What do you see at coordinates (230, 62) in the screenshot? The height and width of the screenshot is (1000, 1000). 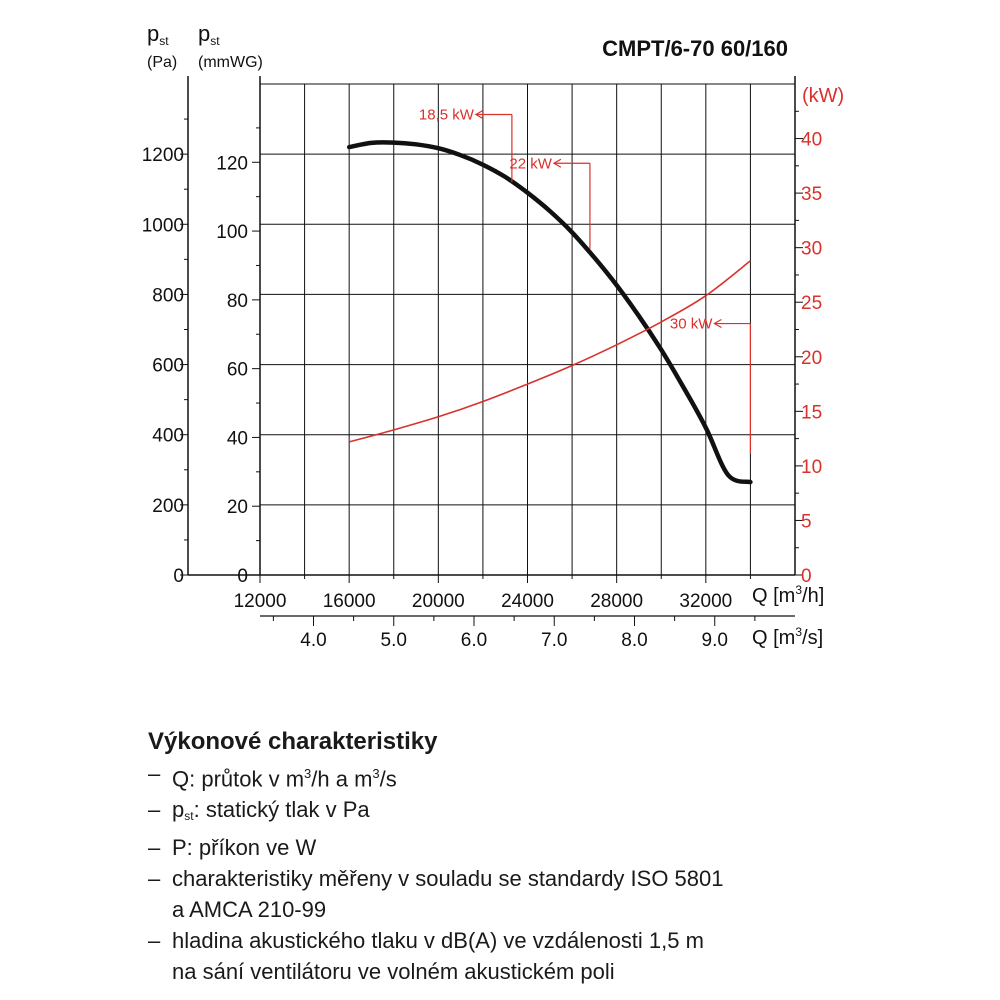 I see `y-mmwg-unit: (mmWG)` at bounding box center [230, 62].